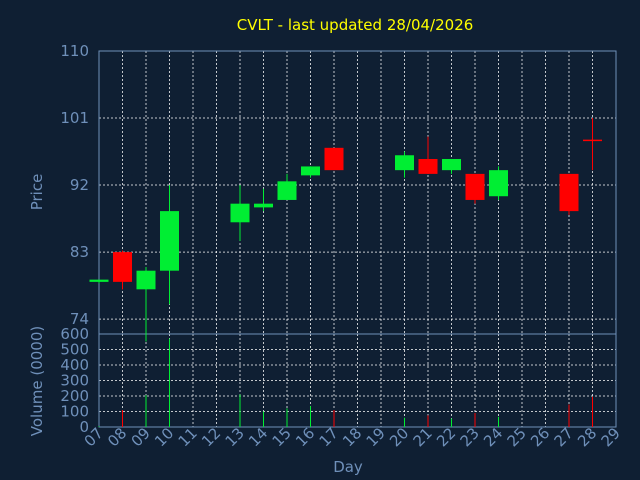 The height and width of the screenshot is (480, 640). I want to click on price-axis-title: Price, so click(37, 192).